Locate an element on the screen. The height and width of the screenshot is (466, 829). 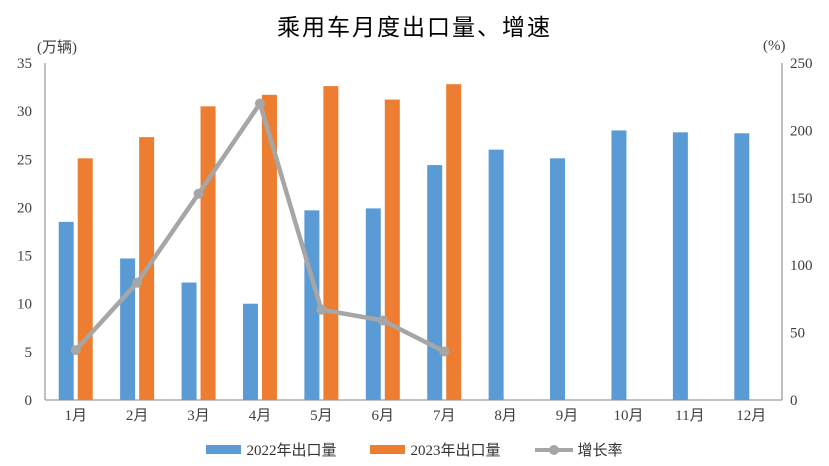
left-axis-tick: 10 is located at coordinates (24, 305).